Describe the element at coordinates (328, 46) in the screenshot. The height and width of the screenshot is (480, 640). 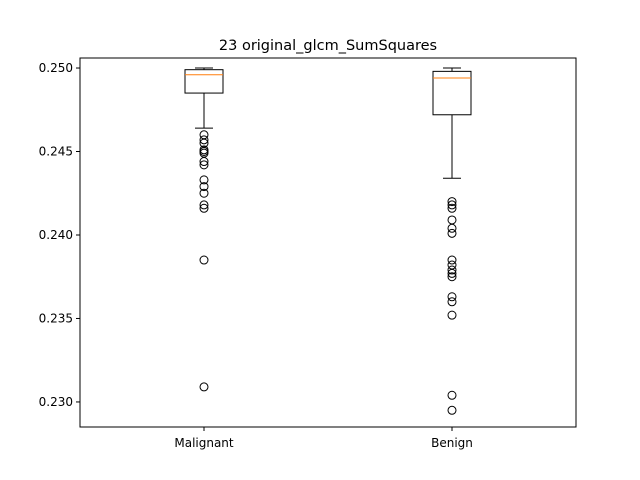
I see `chart-title: 23 original_glcm_SumSquares` at that location.